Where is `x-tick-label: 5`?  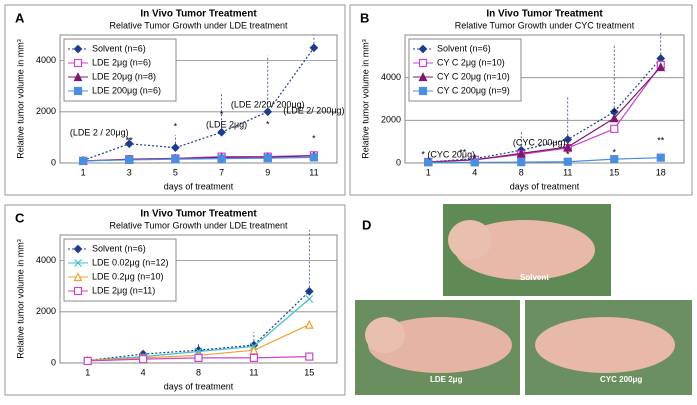
x-tick-label: 5 is located at coordinates (175, 172).